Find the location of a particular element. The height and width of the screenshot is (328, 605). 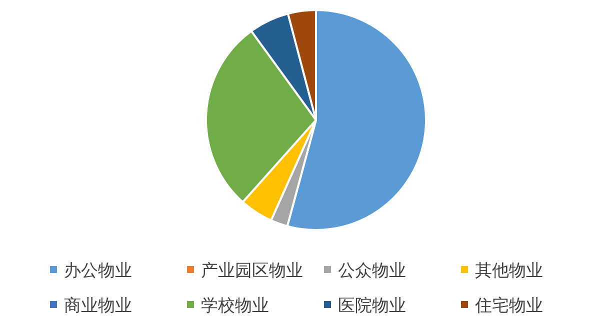

legend-label: 学校物业 is located at coordinates (235, 306).